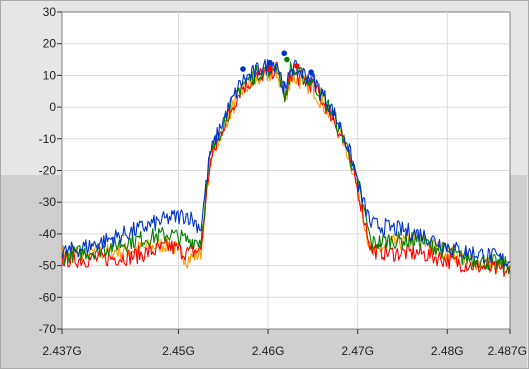  I want to click on x-tick-label: 2.48G, so click(447, 351).